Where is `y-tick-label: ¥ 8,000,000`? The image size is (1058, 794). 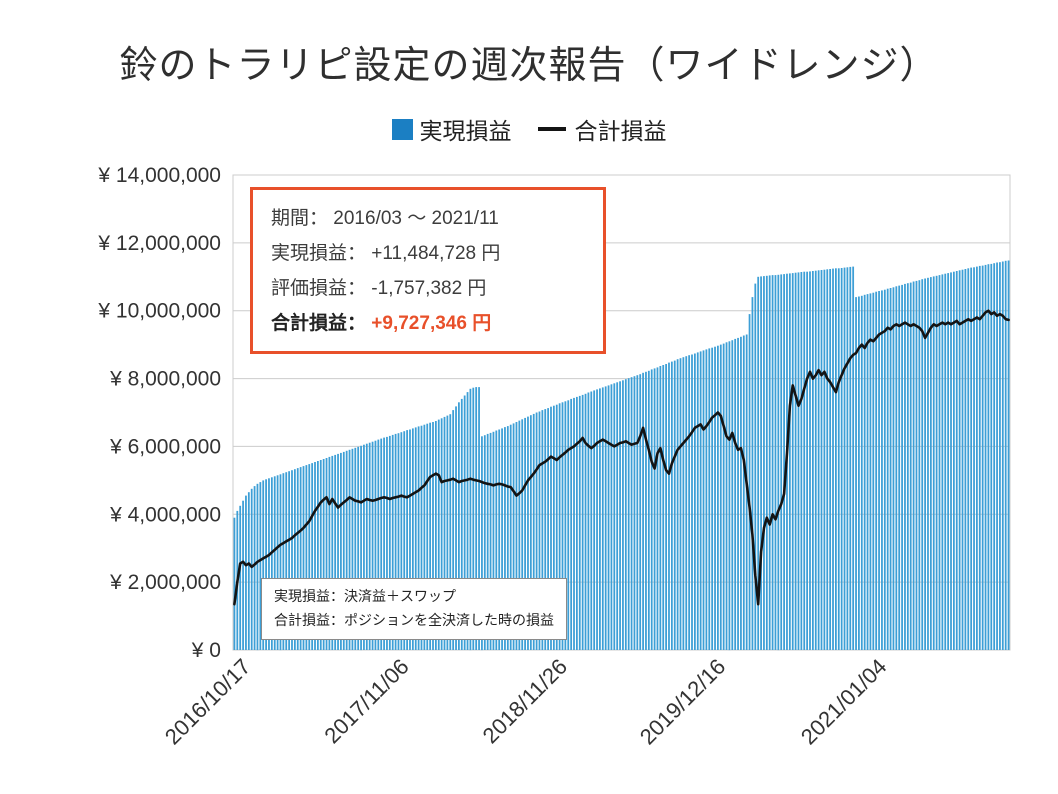 y-tick-label: ¥ 8,000,000 is located at coordinates (165, 379).